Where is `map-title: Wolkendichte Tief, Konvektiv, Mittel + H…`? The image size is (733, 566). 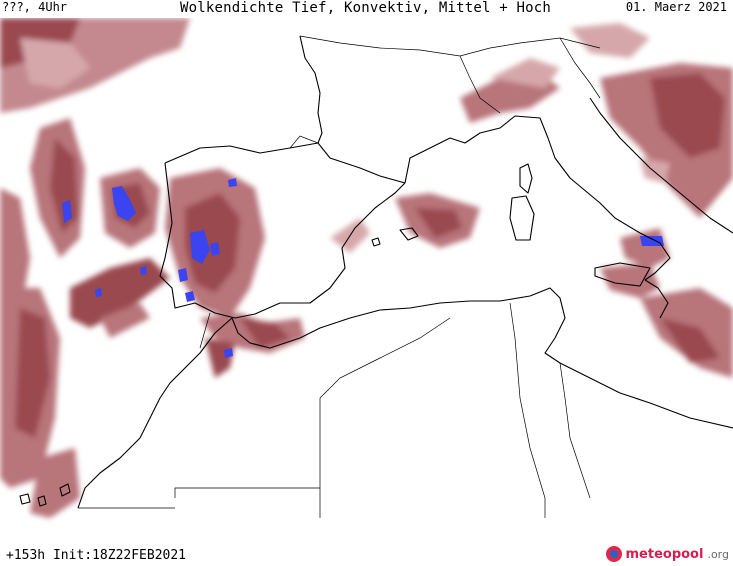
map-title: Wolkendichte Tief, Konvektiv, Mittel + H… is located at coordinates (366, 8).